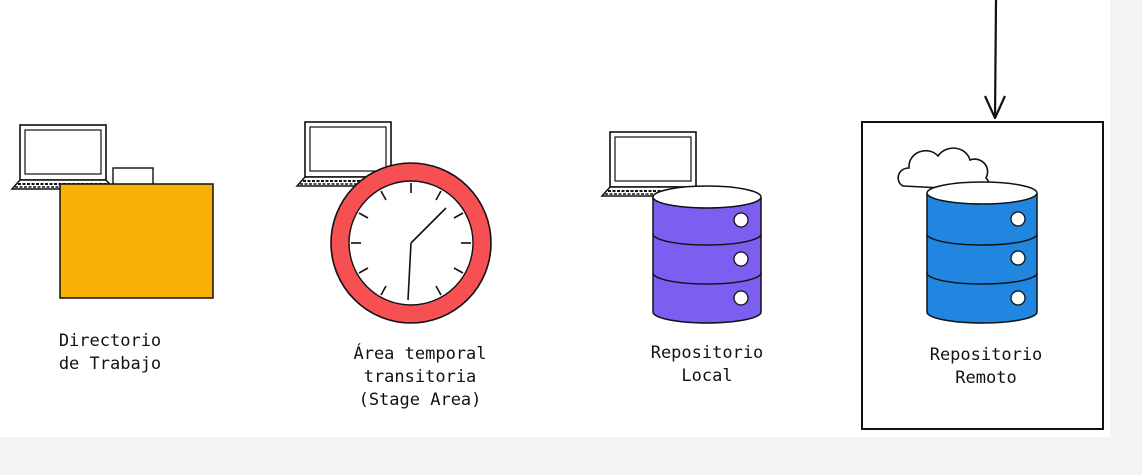  What do you see at coordinates (986, 366) in the screenshot?
I see `remote-repository-label: Repositorio Remoto` at bounding box center [986, 366].